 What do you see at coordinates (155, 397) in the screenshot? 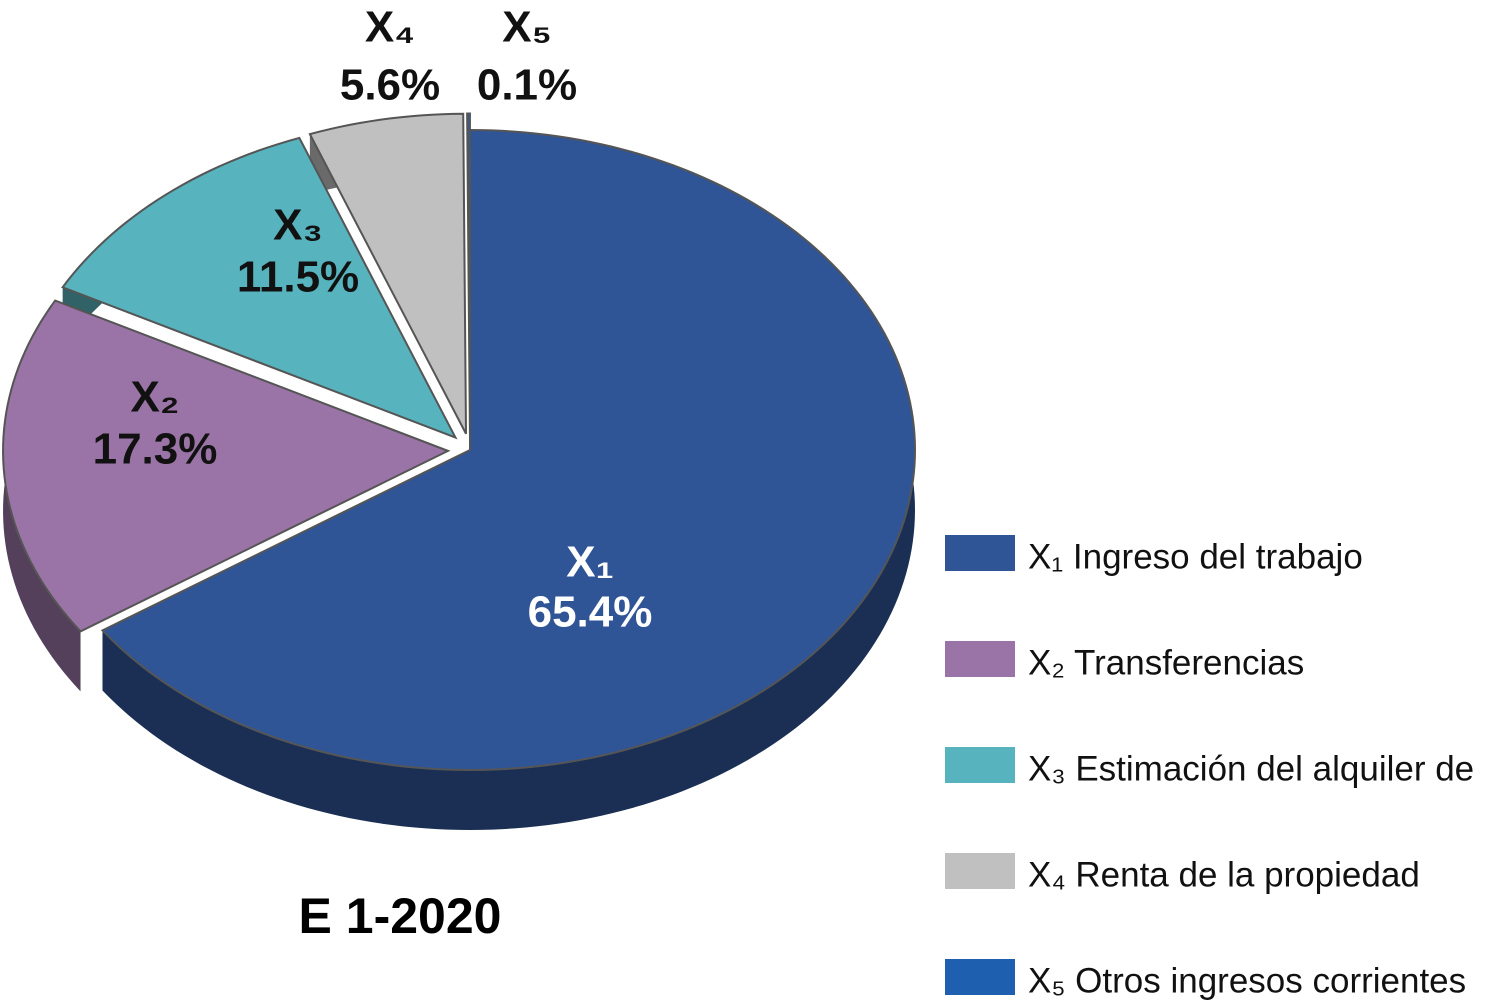
I see `slice-label: X₂` at bounding box center [155, 397].